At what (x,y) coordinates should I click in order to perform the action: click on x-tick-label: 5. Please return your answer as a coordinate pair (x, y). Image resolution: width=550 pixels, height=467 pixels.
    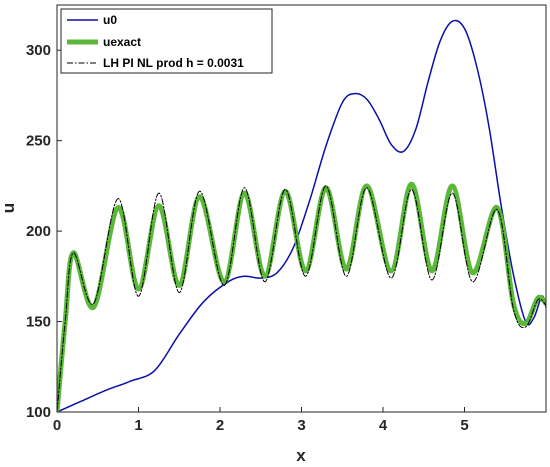
    Looking at the image, I should click on (464, 425).